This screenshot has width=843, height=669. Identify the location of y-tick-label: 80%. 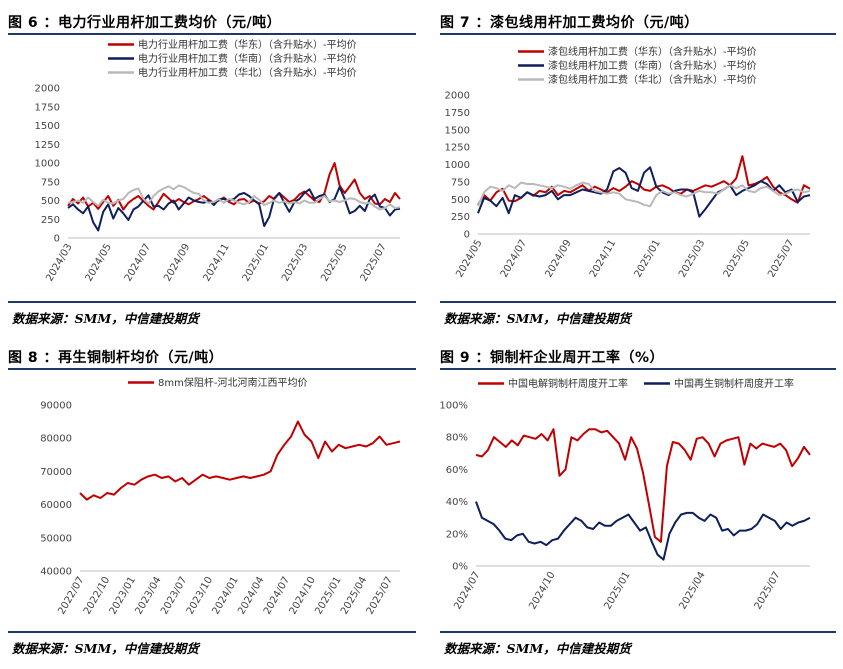
(457, 438).